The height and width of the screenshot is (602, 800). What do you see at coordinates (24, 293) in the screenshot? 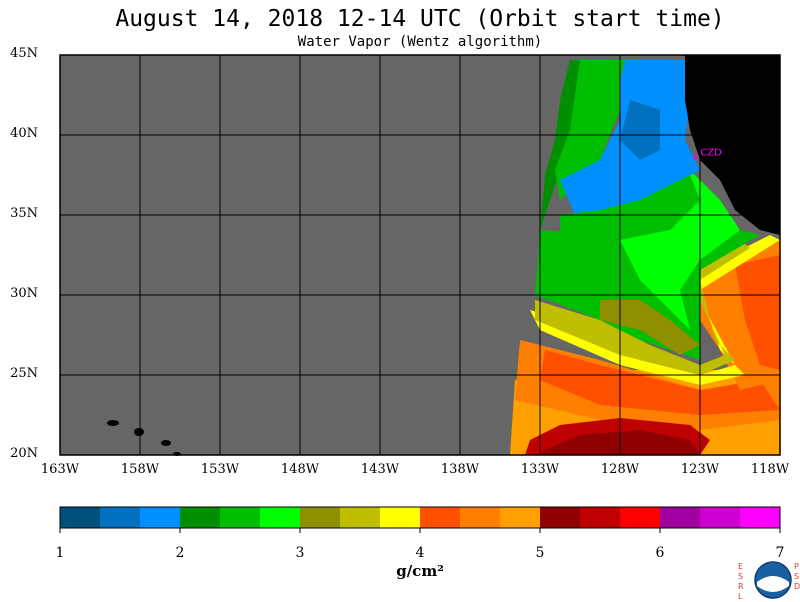
I see `lat-tick-label: 30N` at bounding box center [24, 293].